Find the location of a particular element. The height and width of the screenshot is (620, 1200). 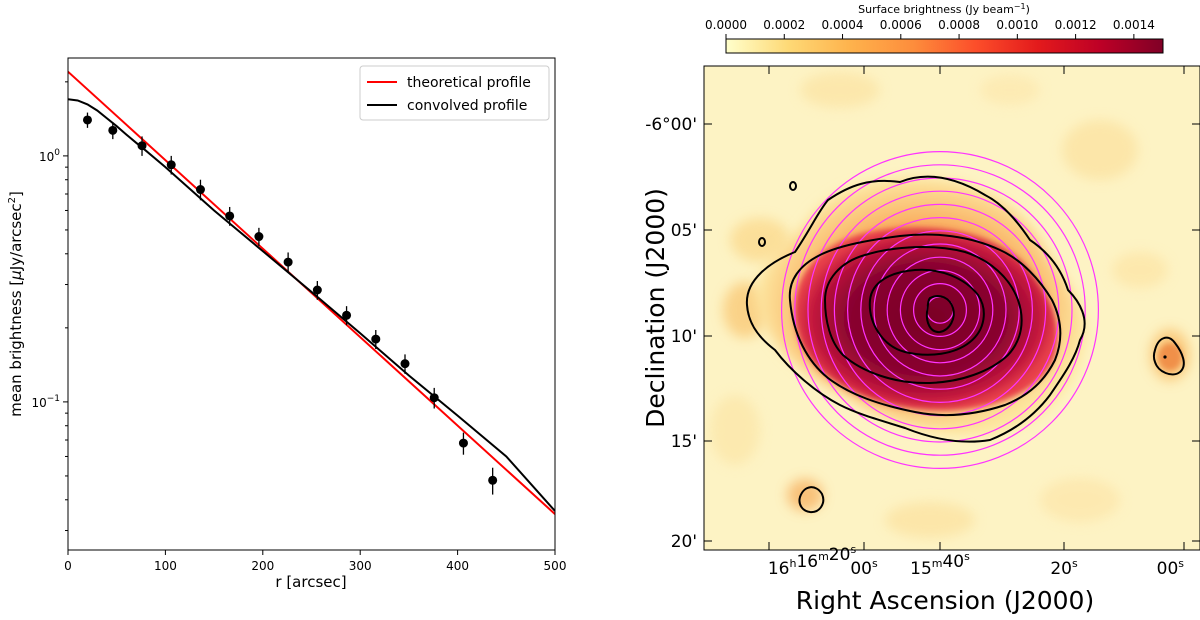

ra-tick-label-0: 16h16m20s is located at coordinates (812, 561).